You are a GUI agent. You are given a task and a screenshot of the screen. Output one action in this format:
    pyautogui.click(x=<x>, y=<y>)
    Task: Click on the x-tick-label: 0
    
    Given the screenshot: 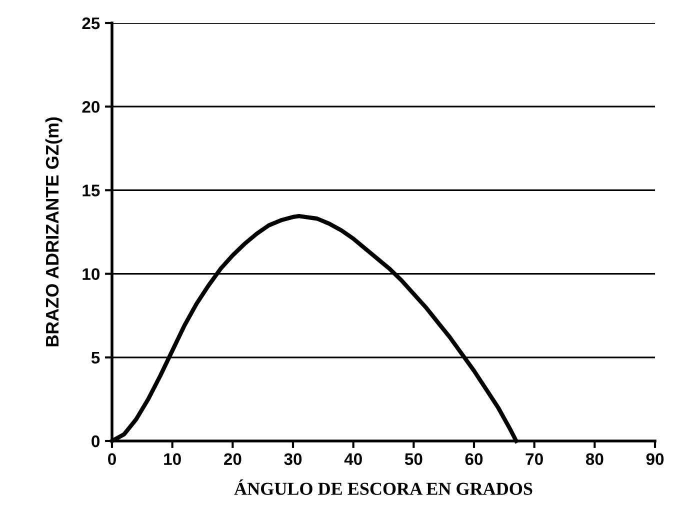 What is the action you would take?
    pyautogui.click(x=112, y=459)
    